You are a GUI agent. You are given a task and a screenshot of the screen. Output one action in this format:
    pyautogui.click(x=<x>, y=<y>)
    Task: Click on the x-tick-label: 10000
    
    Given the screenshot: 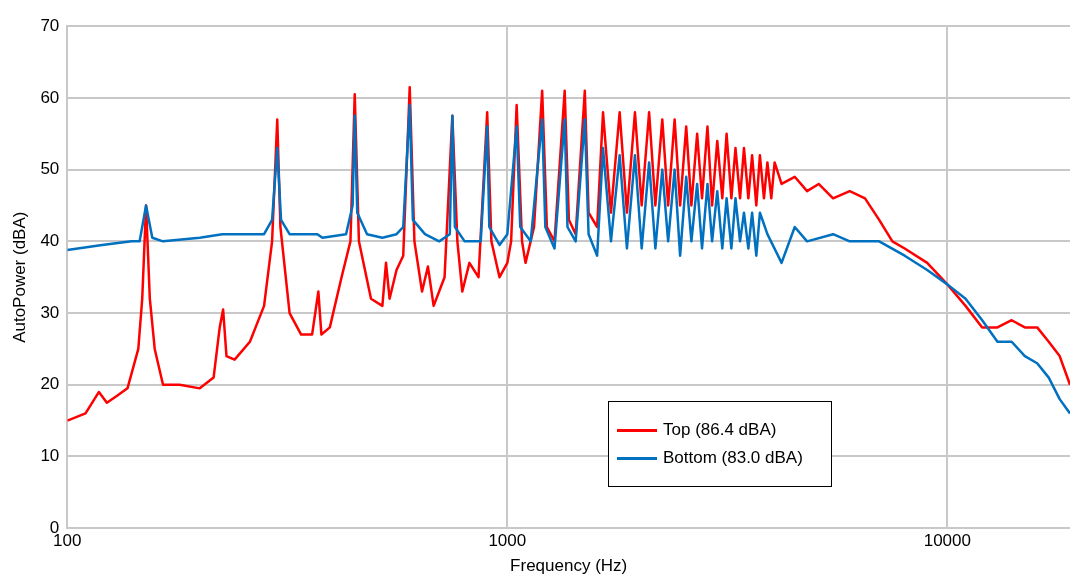 What is the action you would take?
    pyautogui.click(x=947, y=541)
    